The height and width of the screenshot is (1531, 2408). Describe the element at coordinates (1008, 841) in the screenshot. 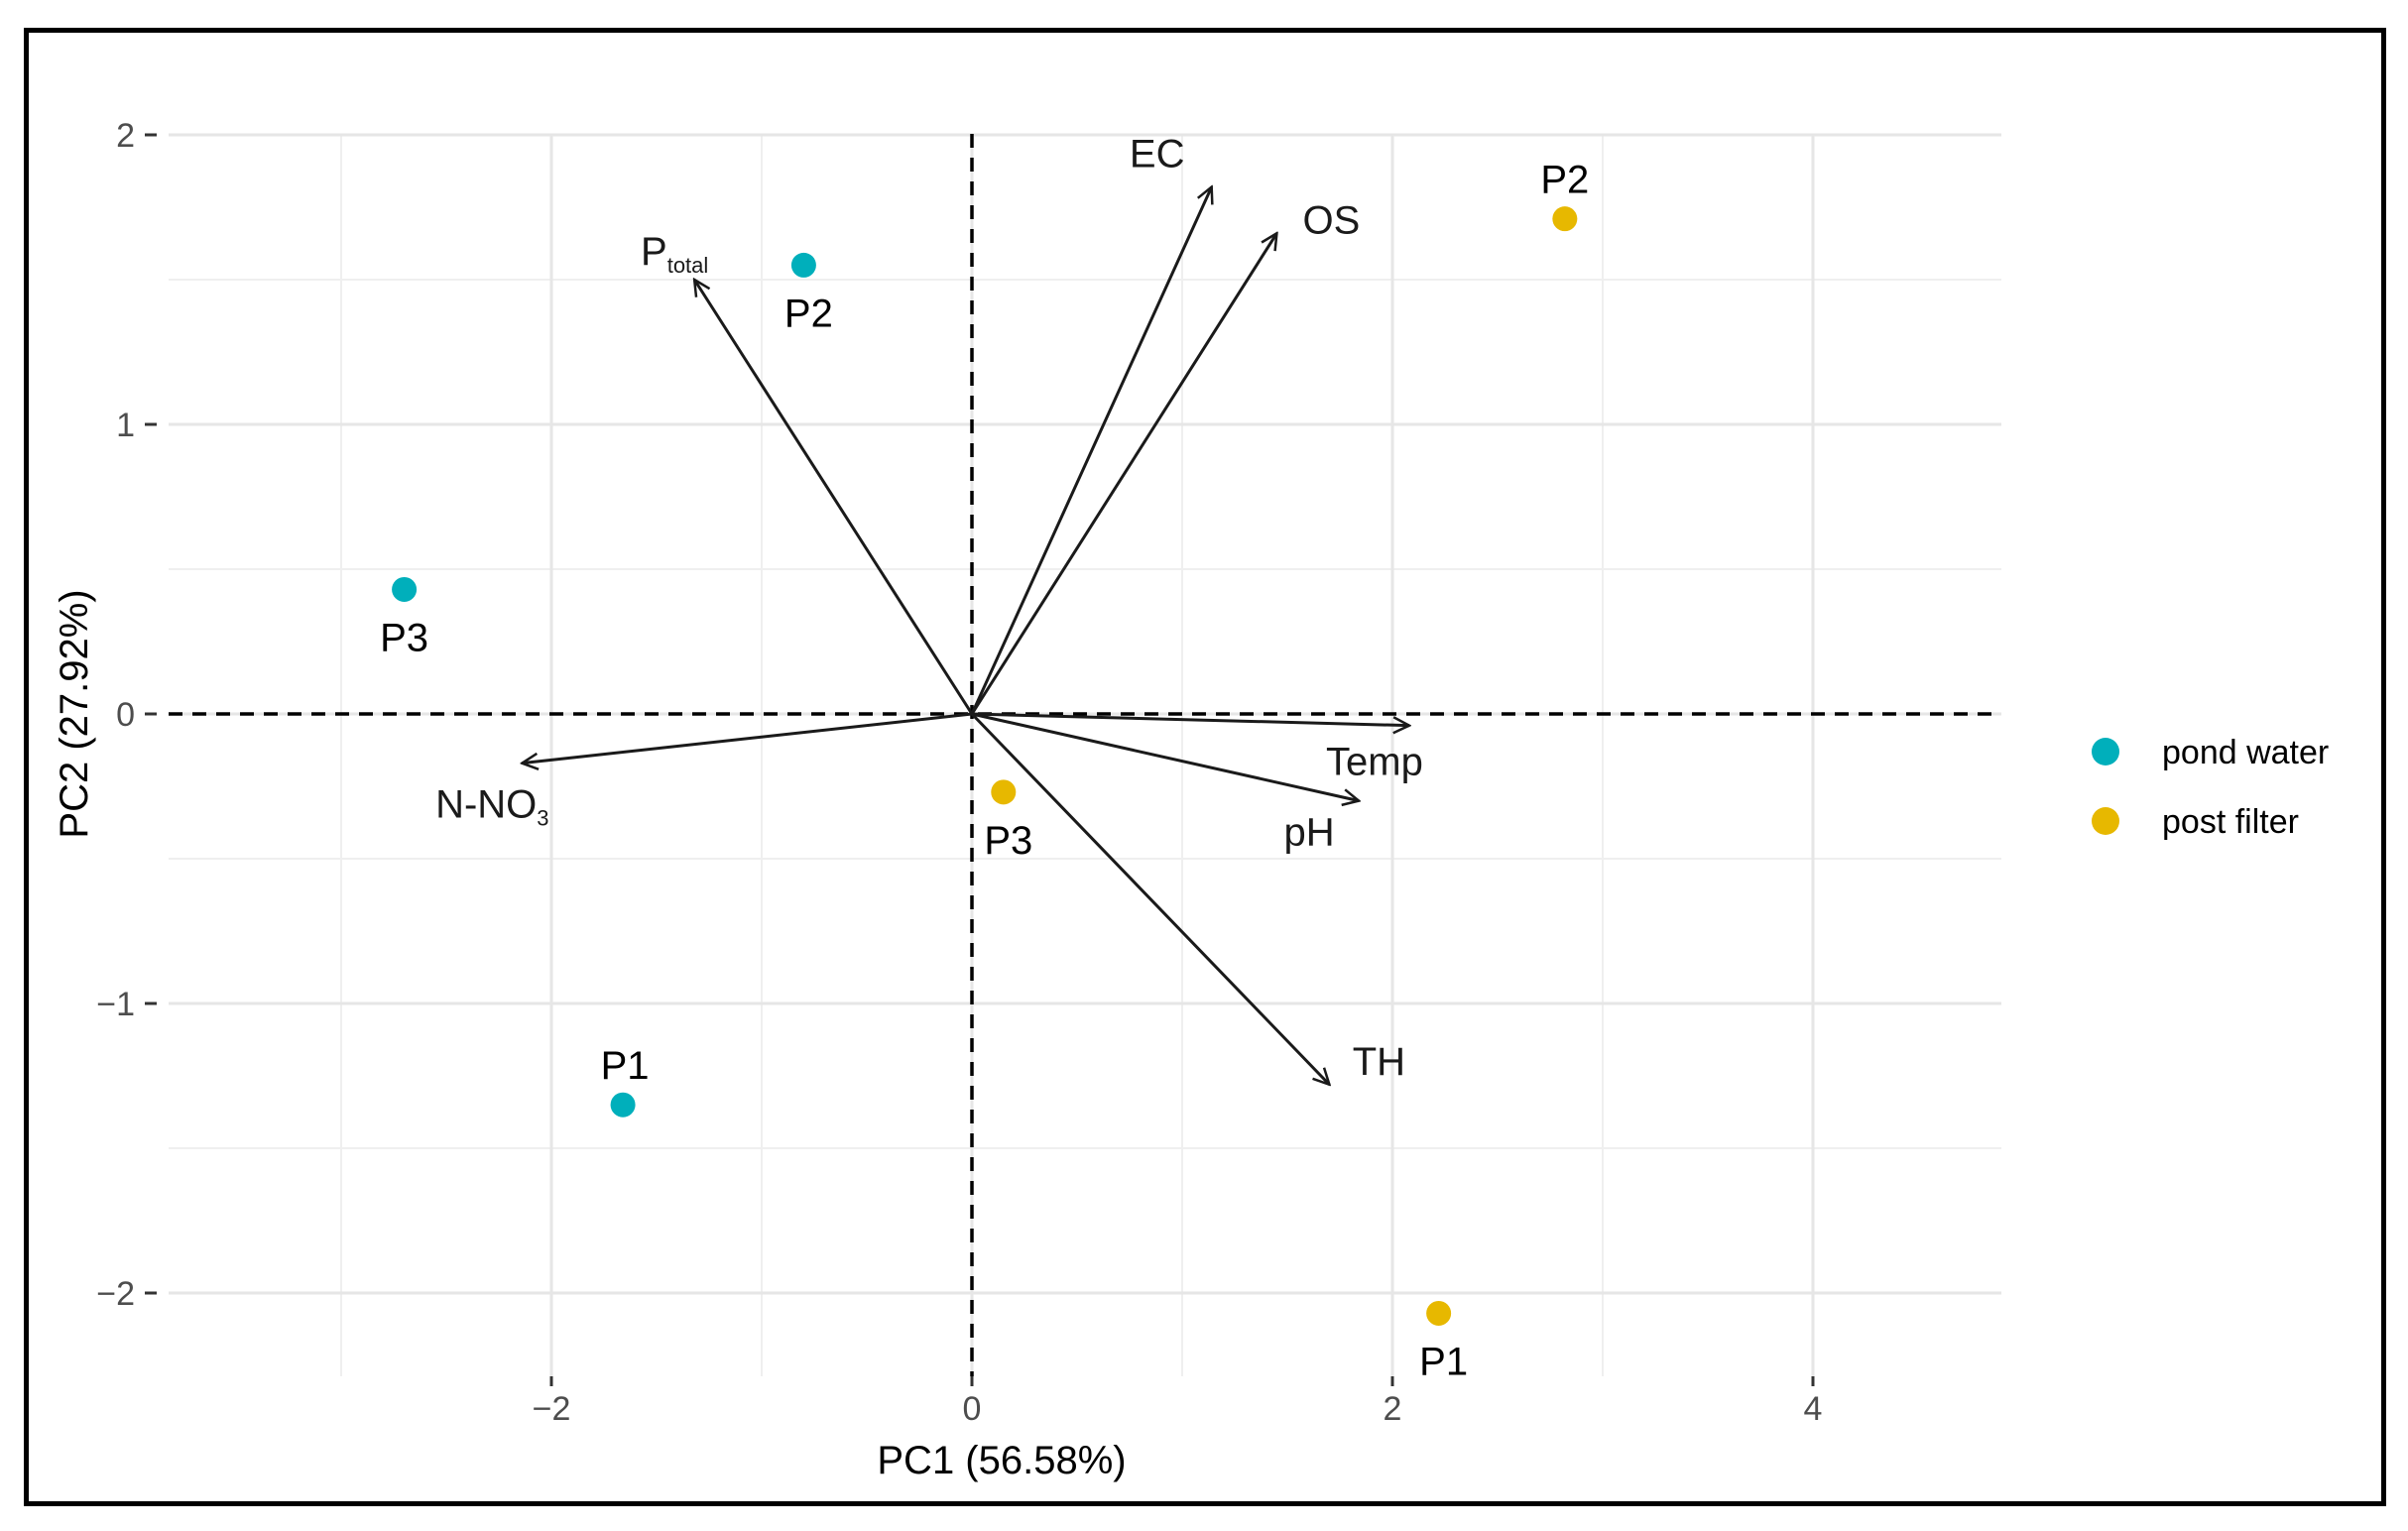

I see `point-label-post-filter-p3: P3` at that location.